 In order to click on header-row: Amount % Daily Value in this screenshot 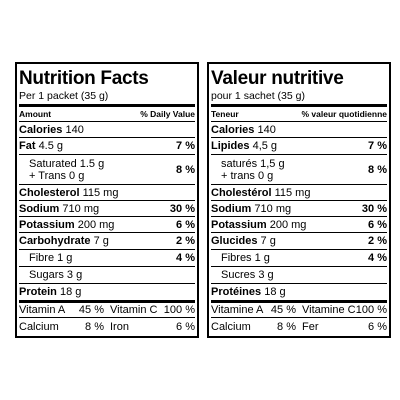, I will do `click(107, 114)`.